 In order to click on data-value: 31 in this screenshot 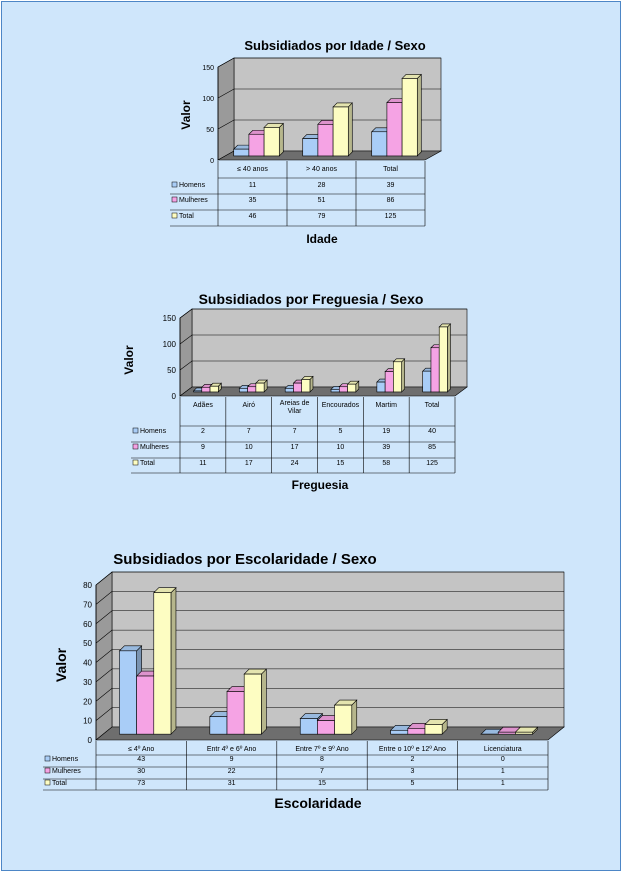, I will do `click(232, 783)`.